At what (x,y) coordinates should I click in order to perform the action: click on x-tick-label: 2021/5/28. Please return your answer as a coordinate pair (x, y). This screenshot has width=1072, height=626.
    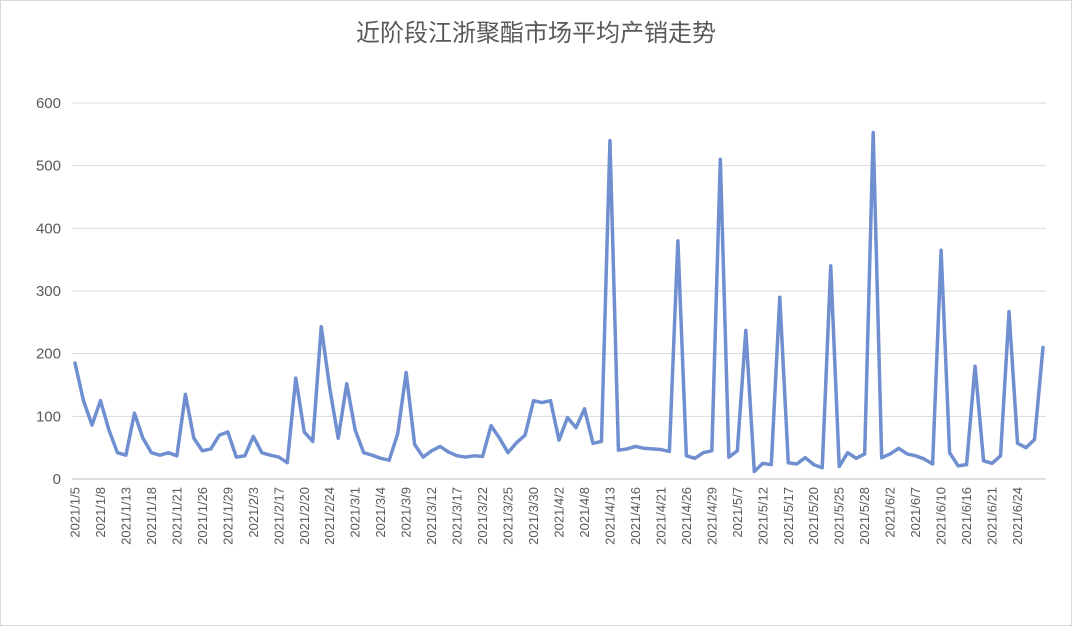
    Looking at the image, I should click on (864, 516).